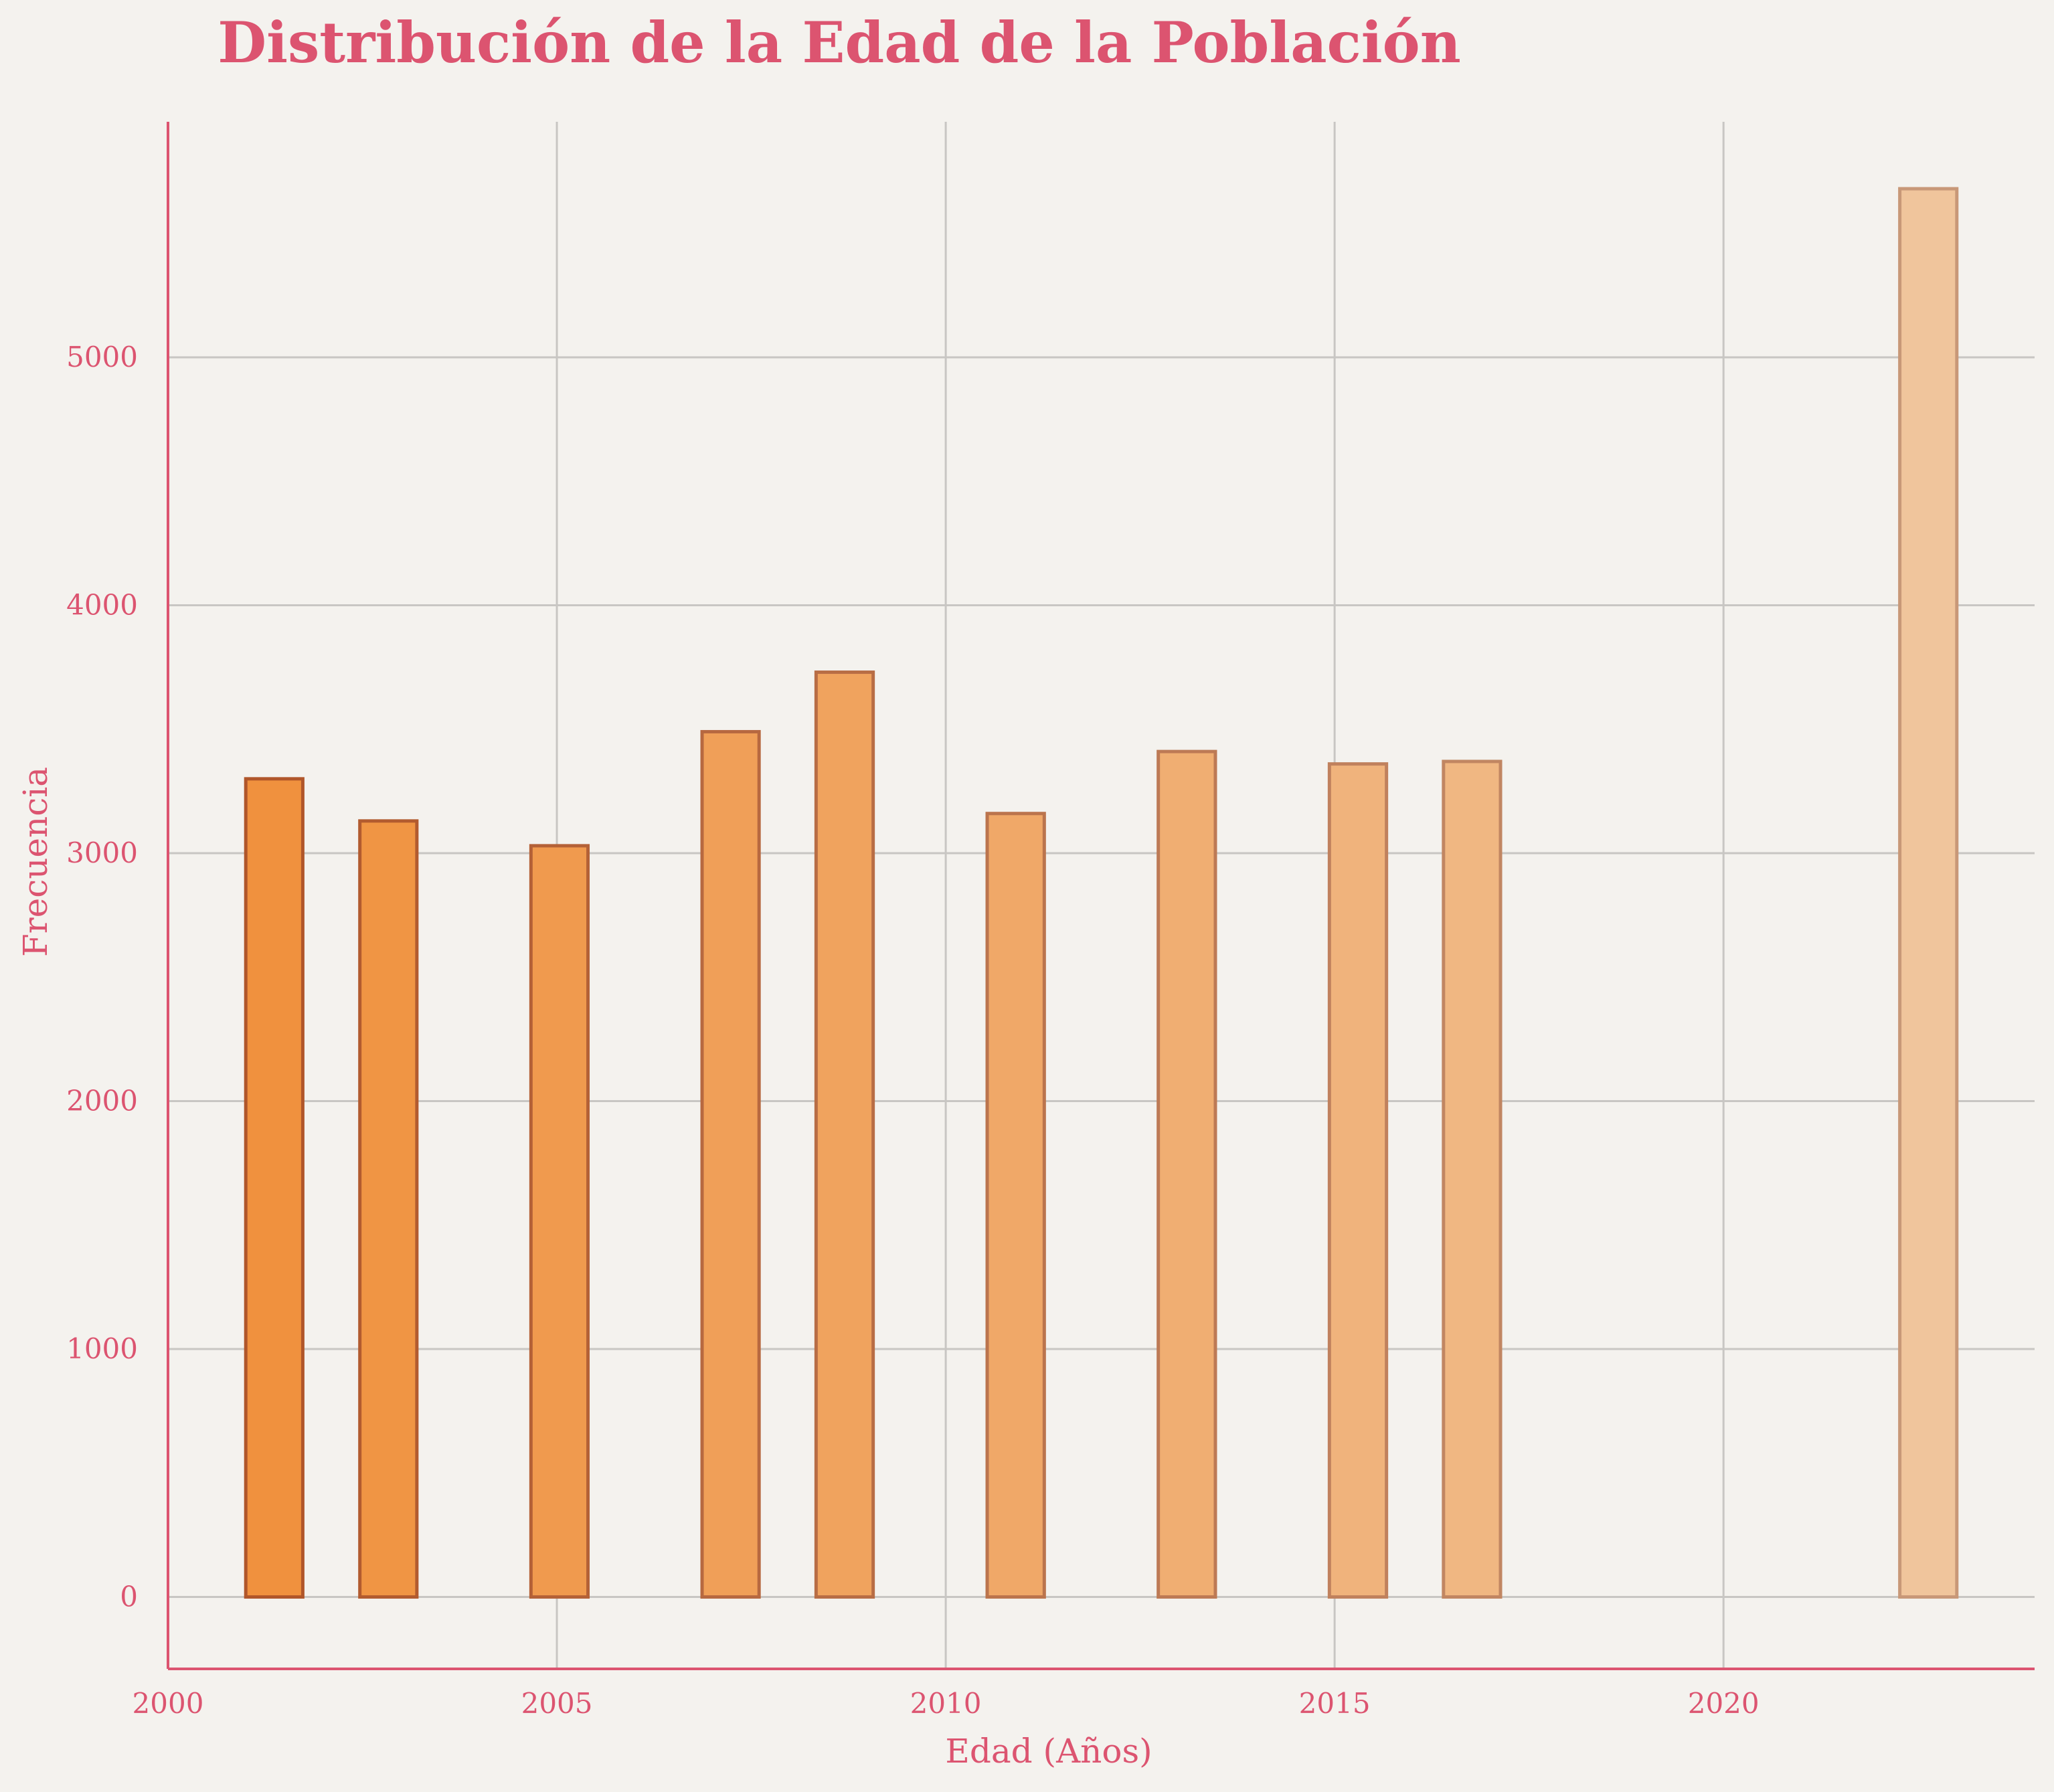 The width and height of the screenshot is (2054, 1792). Describe the element at coordinates (1335, 1703) in the screenshot. I see `x-tick-label: 2015` at that location.